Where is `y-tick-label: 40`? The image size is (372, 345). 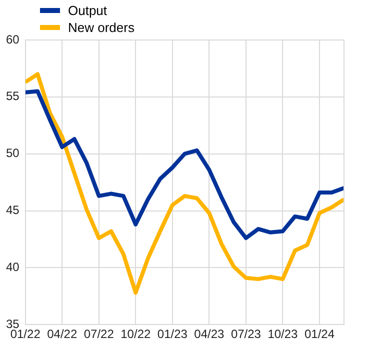
y-tick-label: 40 is located at coordinates (13, 267).